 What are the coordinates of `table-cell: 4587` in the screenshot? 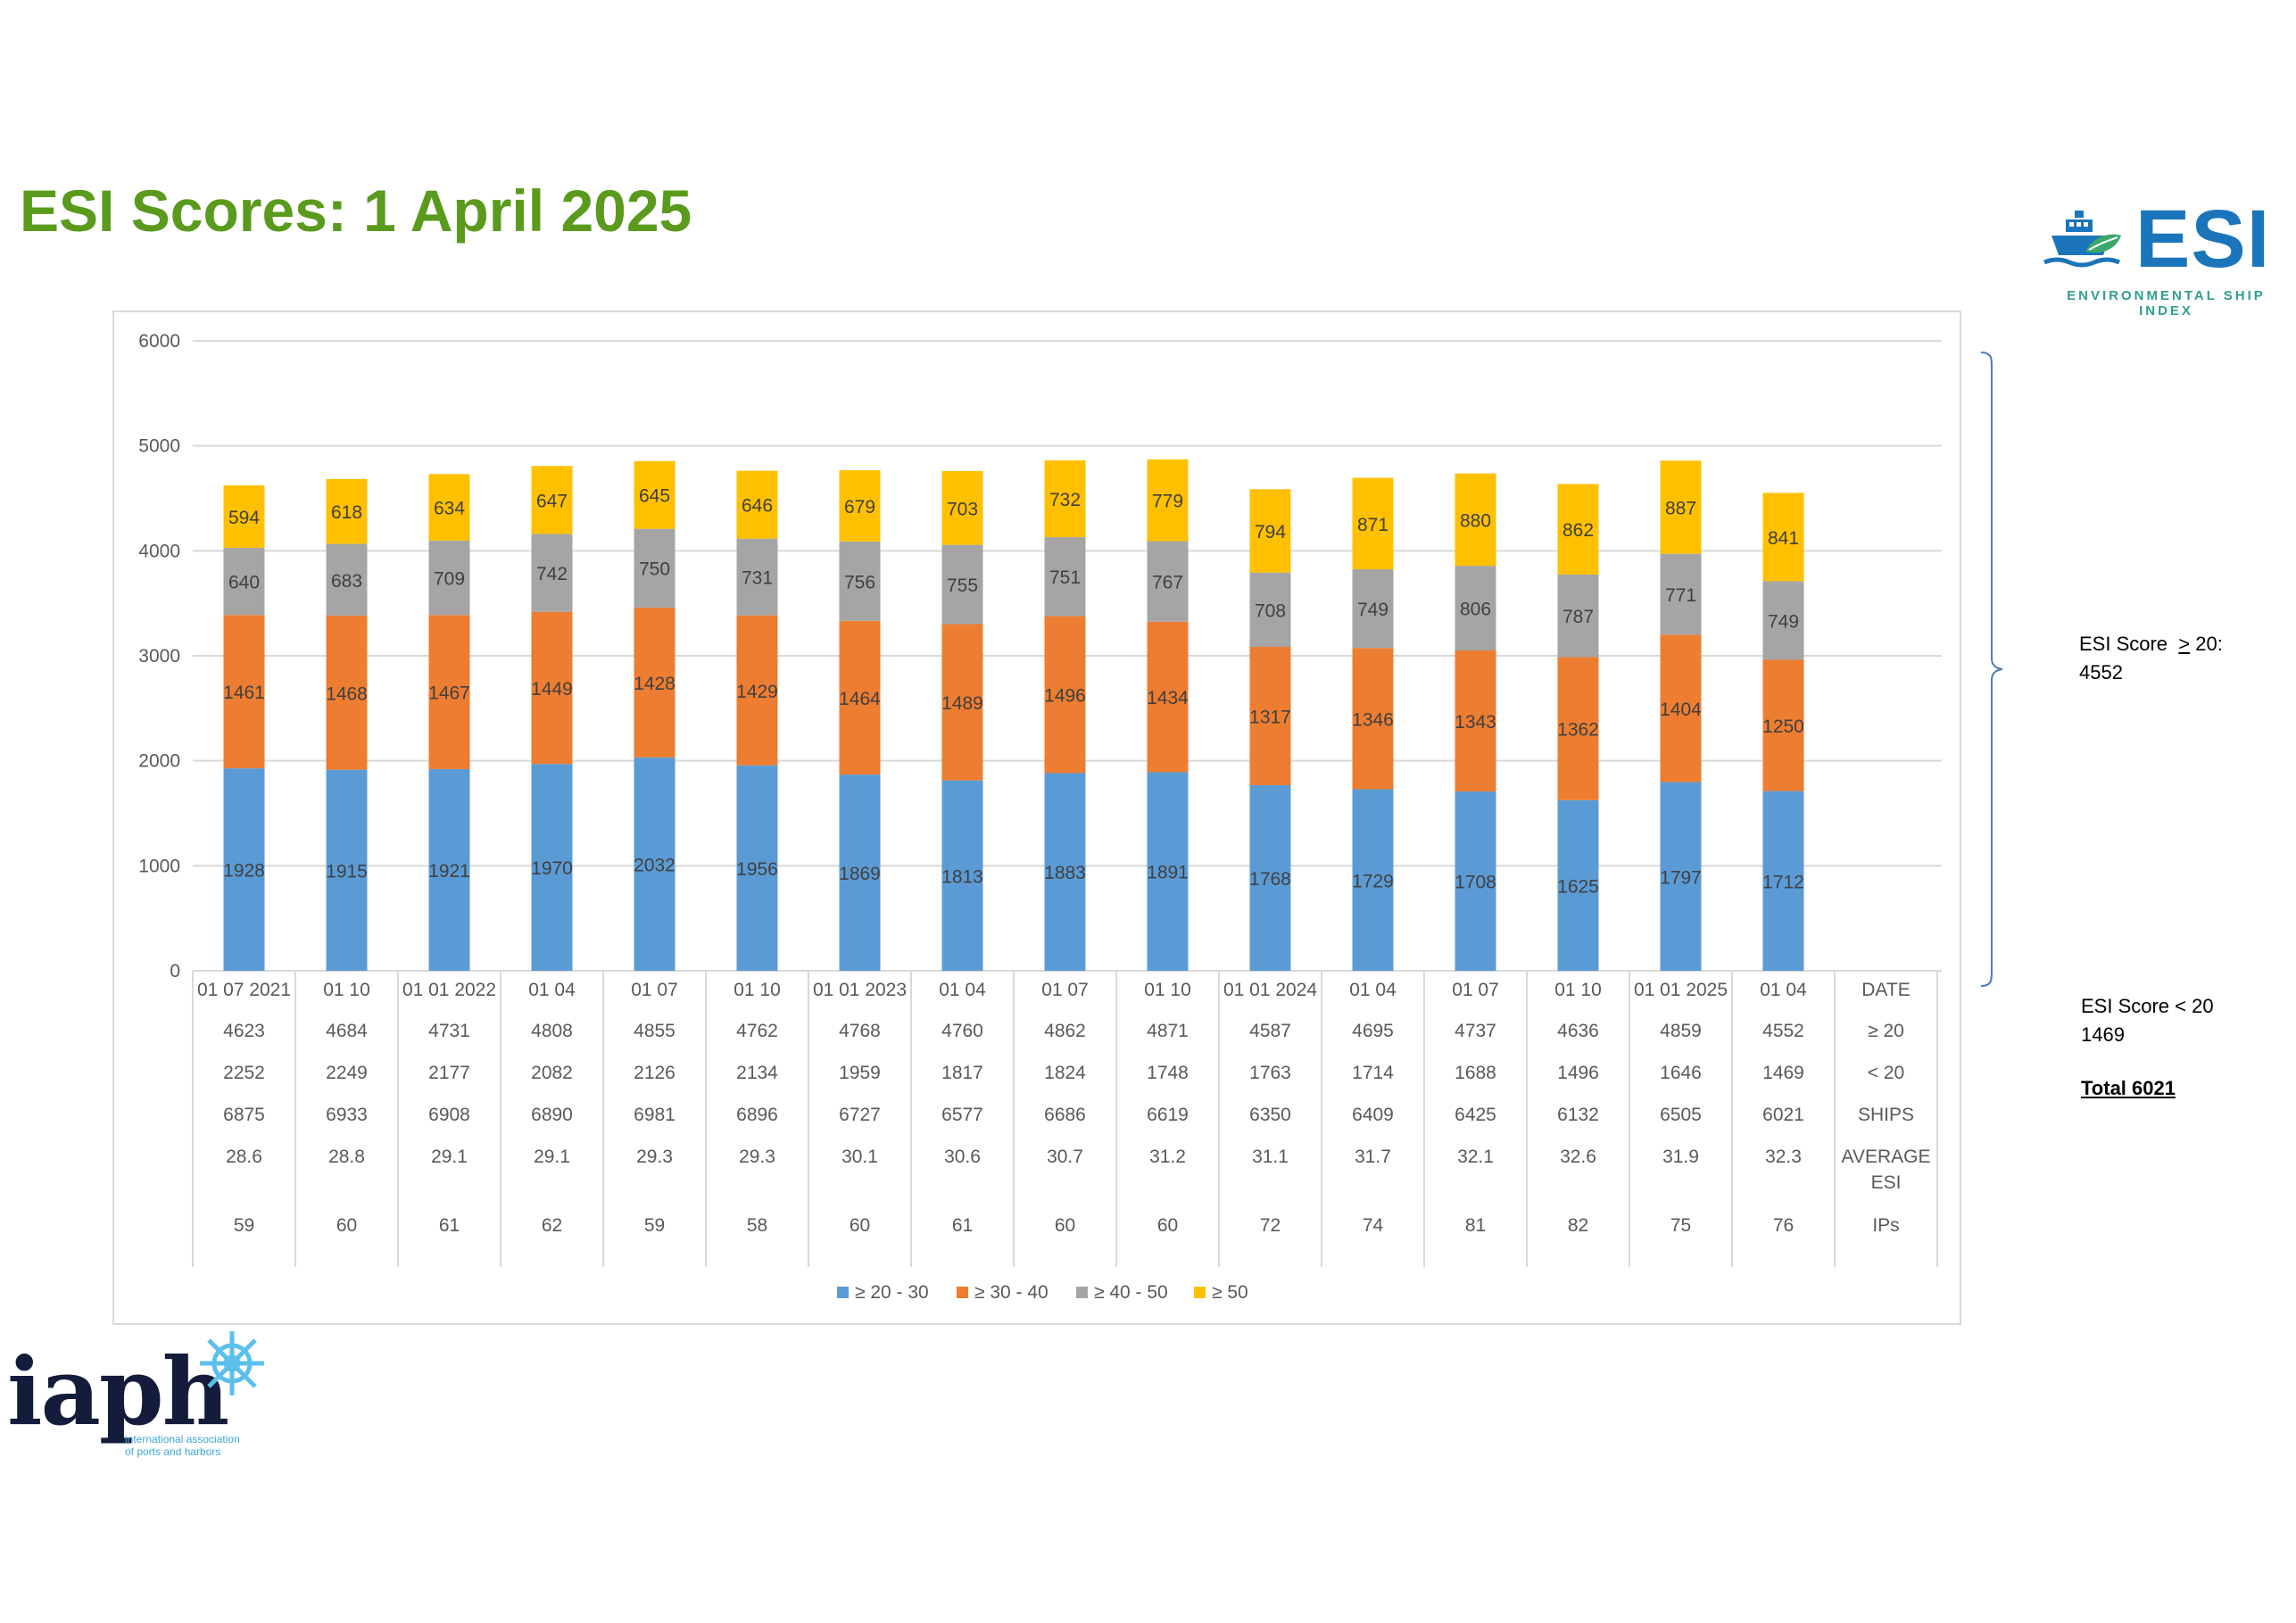 It's located at (1270, 1031).